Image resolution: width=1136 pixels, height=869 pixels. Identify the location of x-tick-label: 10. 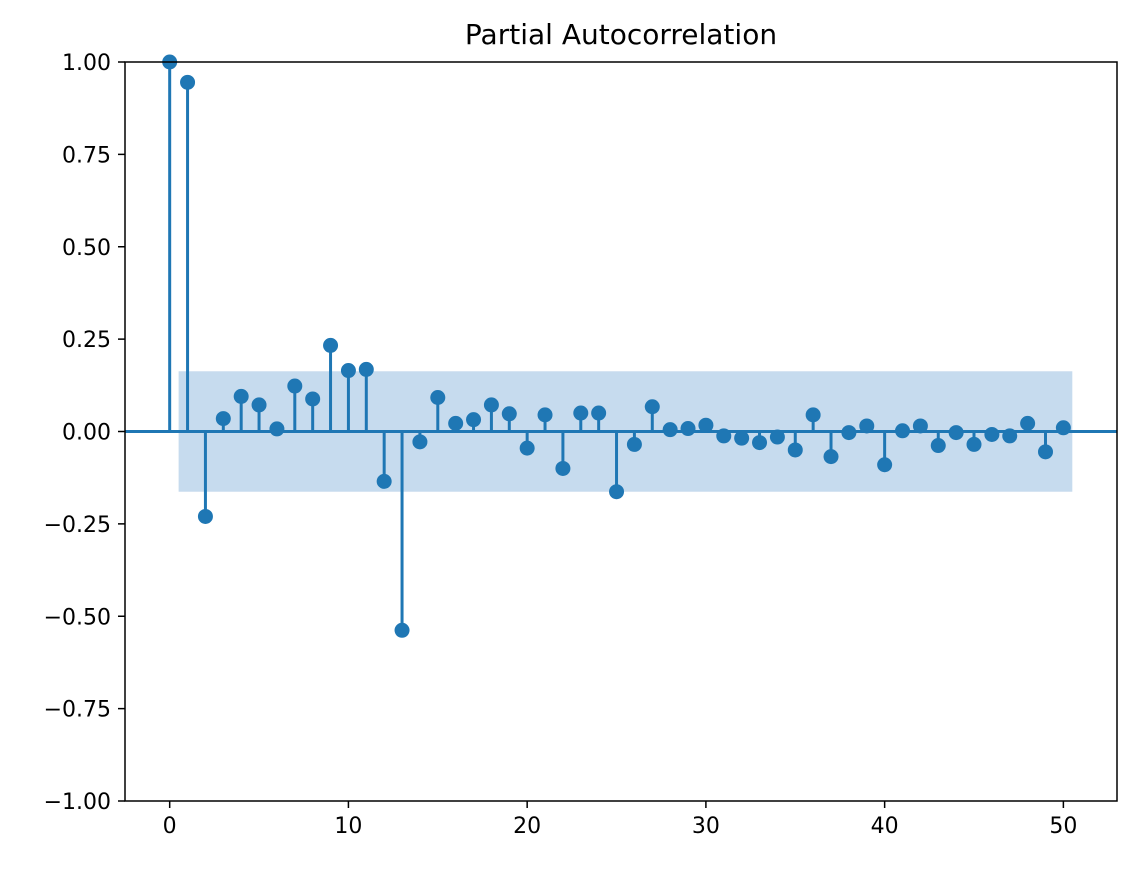
(348, 826).